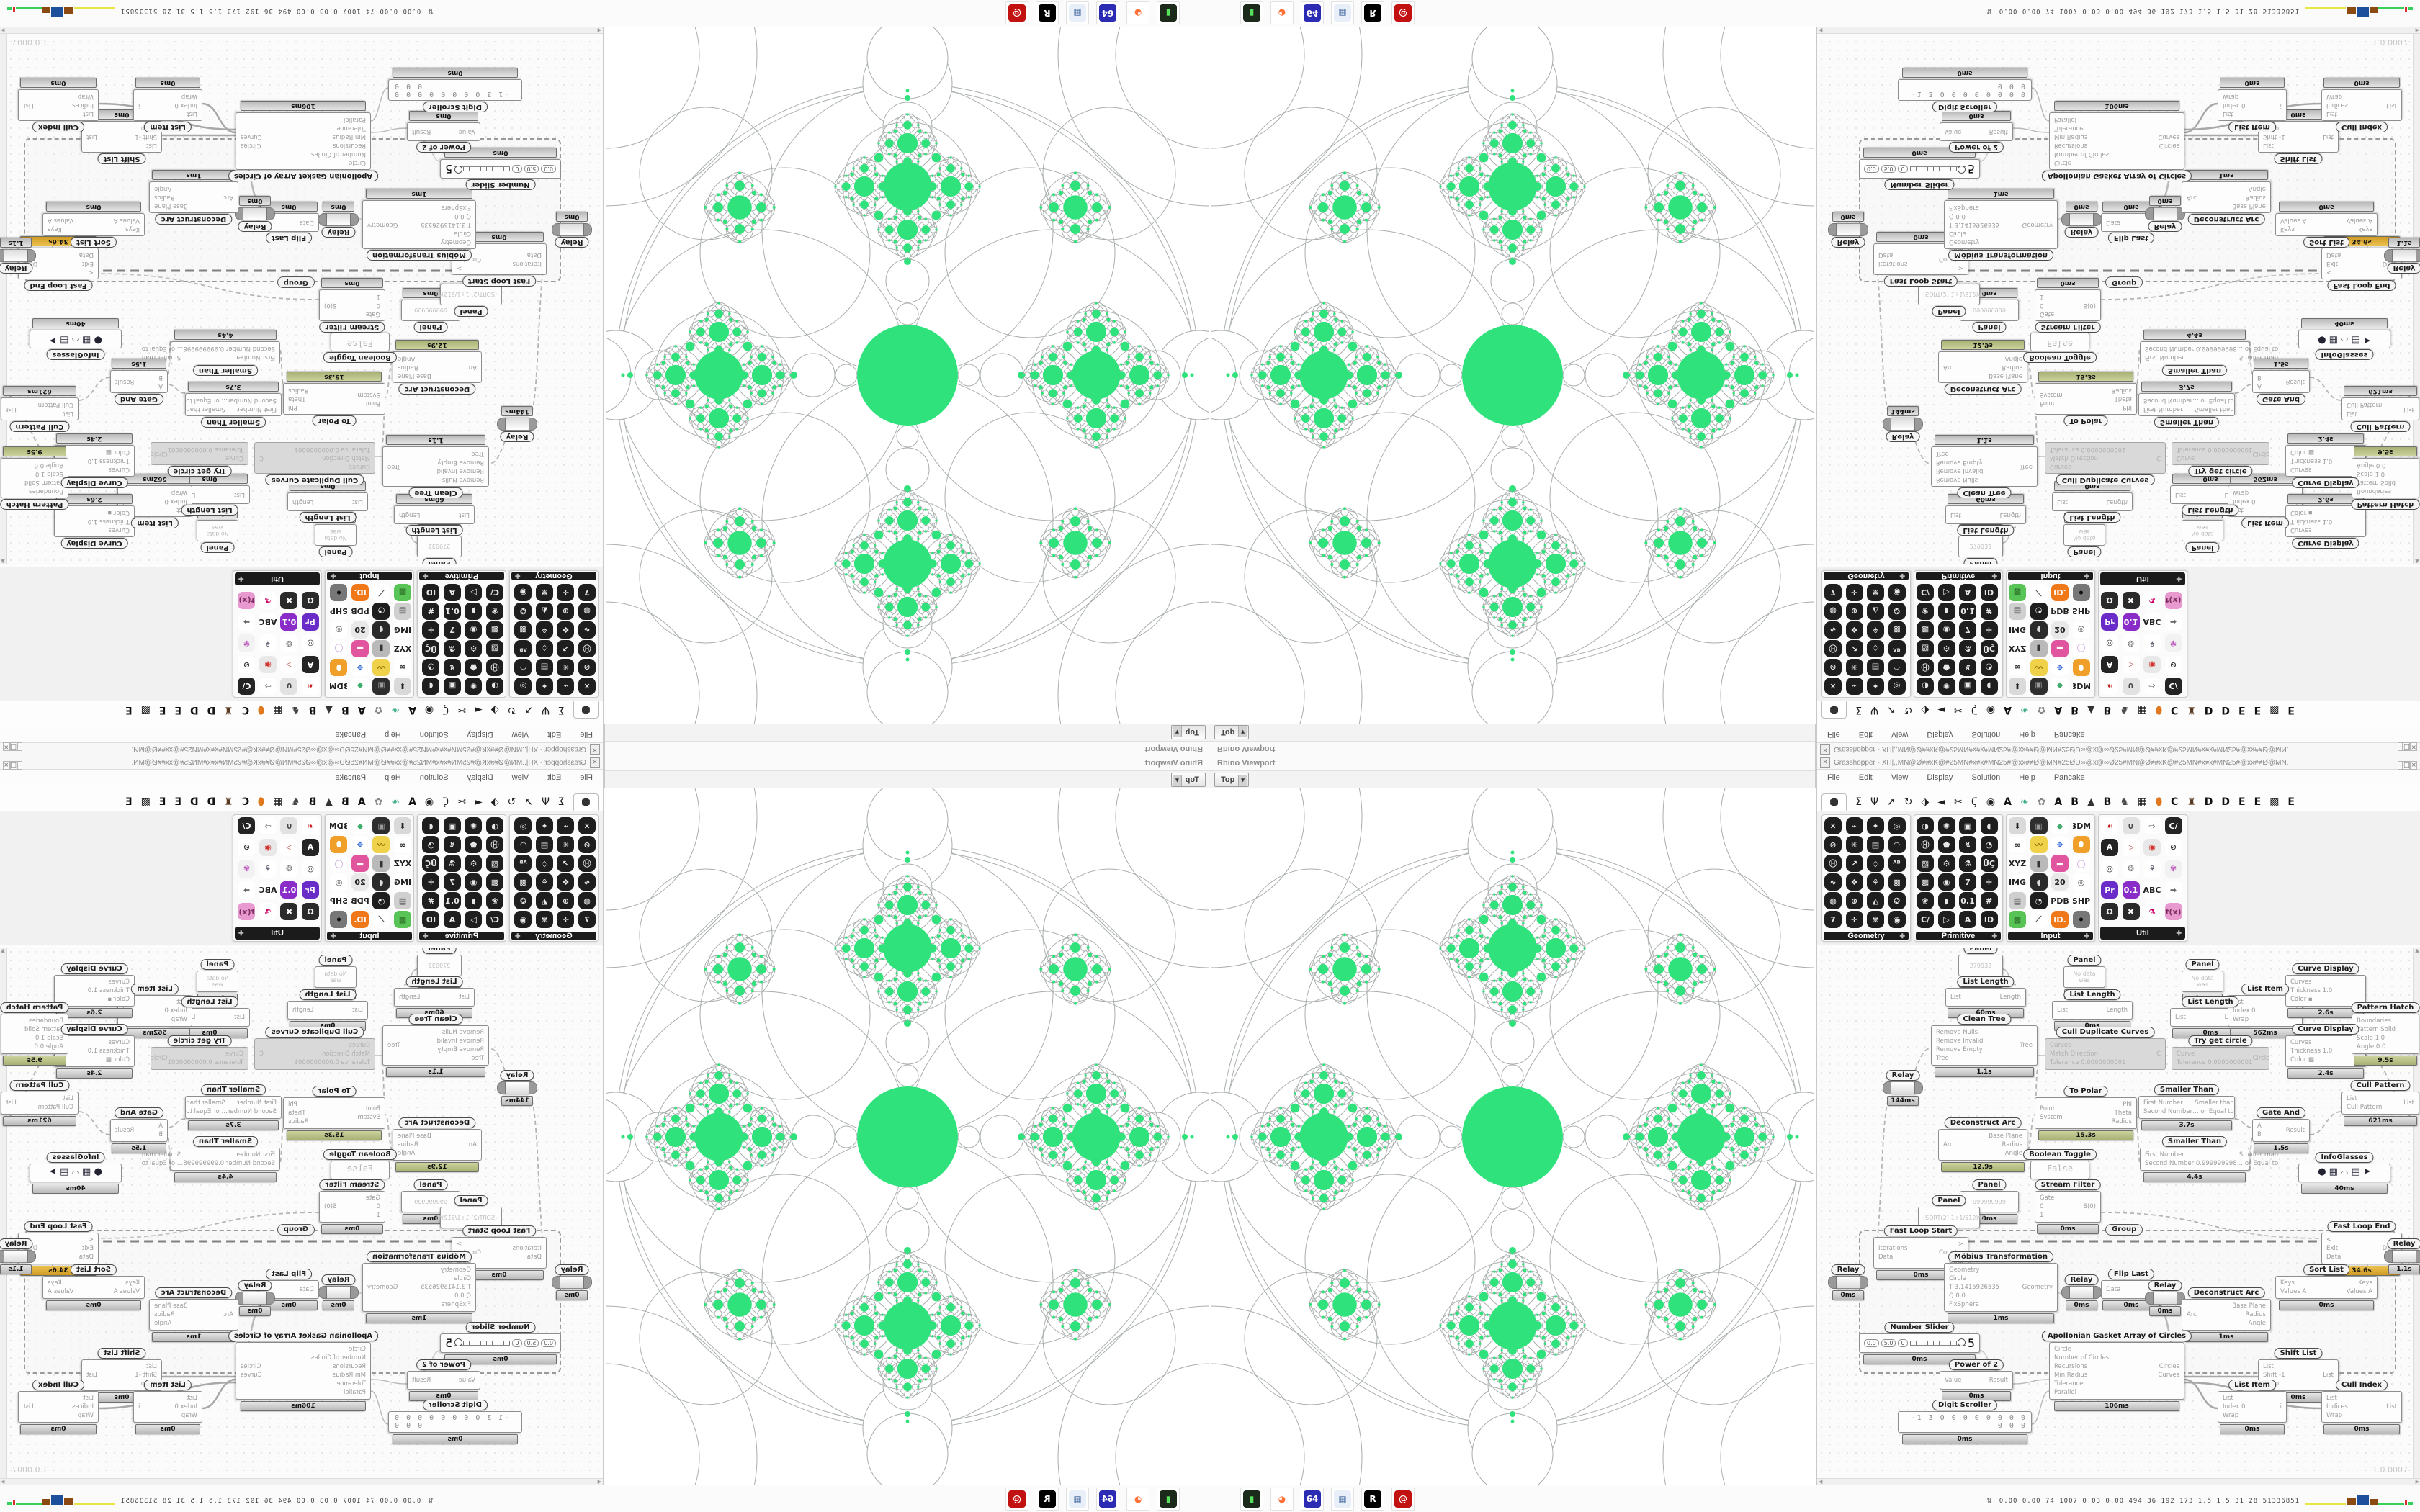 The width and height of the screenshot is (2420, 1512). What do you see at coordinates (234, 458) in the screenshot?
I see `port-in: Curve` at bounding box center [234, 458].